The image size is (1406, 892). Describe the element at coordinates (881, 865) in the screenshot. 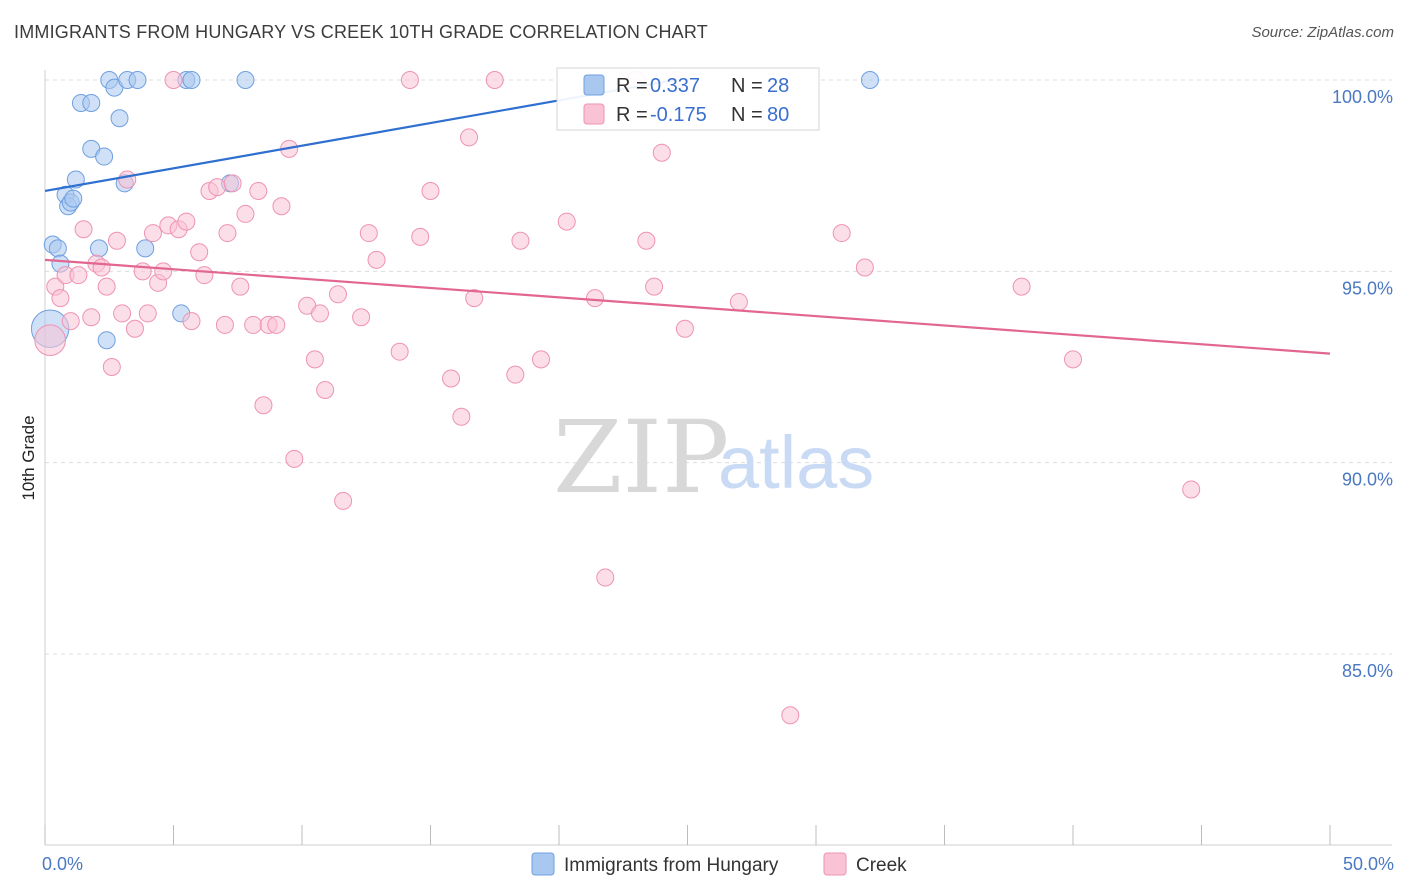

I see `bottom-legend-label-creek: Creek` at that location.